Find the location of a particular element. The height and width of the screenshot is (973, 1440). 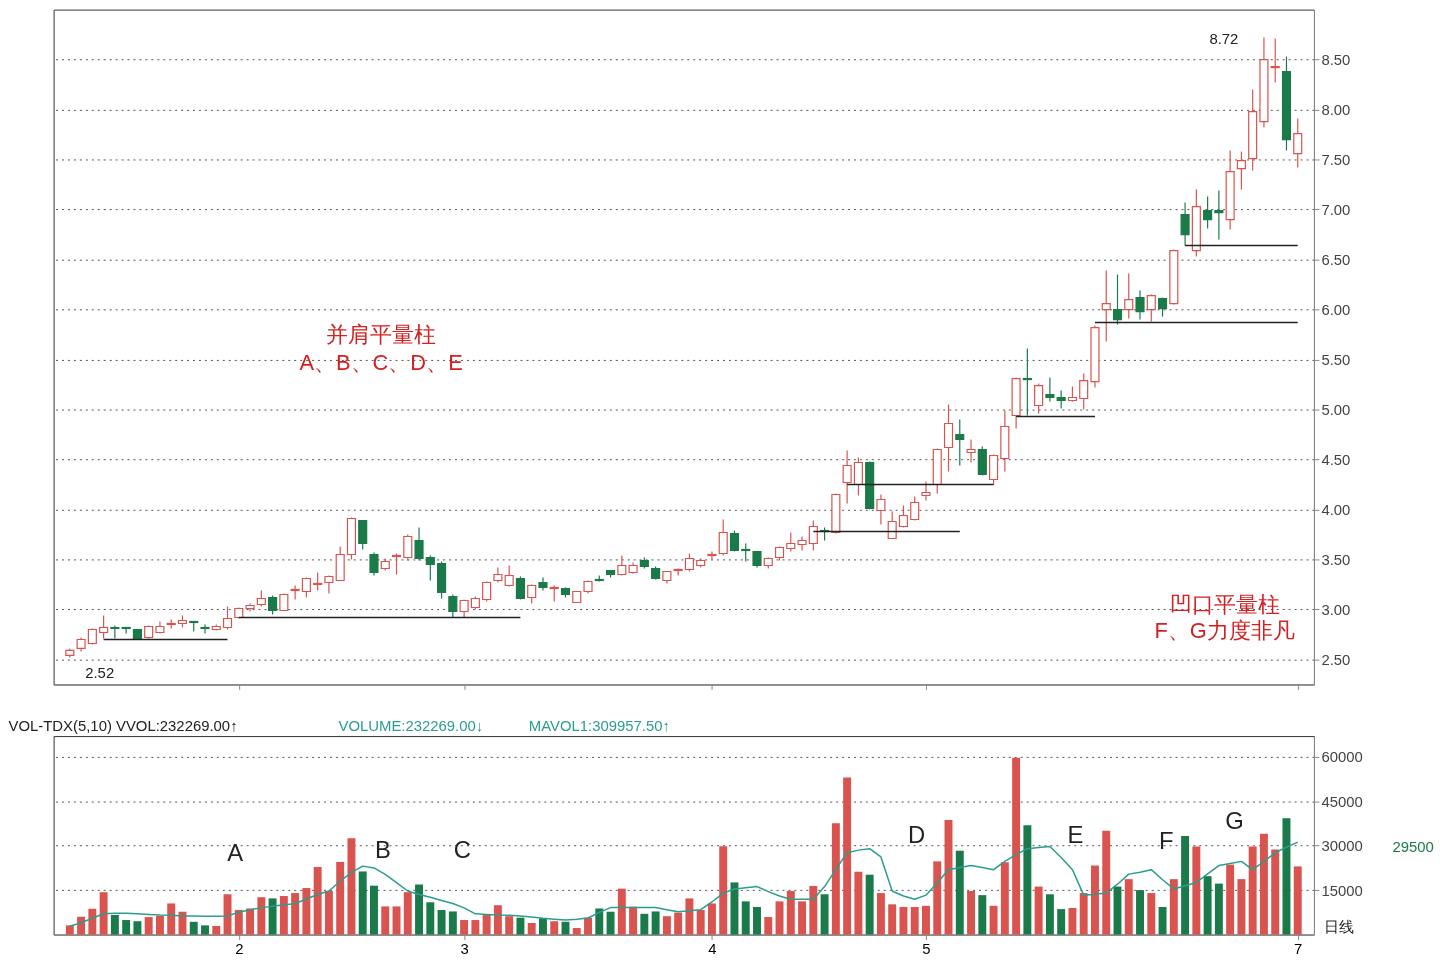

text: VOLUME:232269.00↓ is located at coordinates (411, 726).